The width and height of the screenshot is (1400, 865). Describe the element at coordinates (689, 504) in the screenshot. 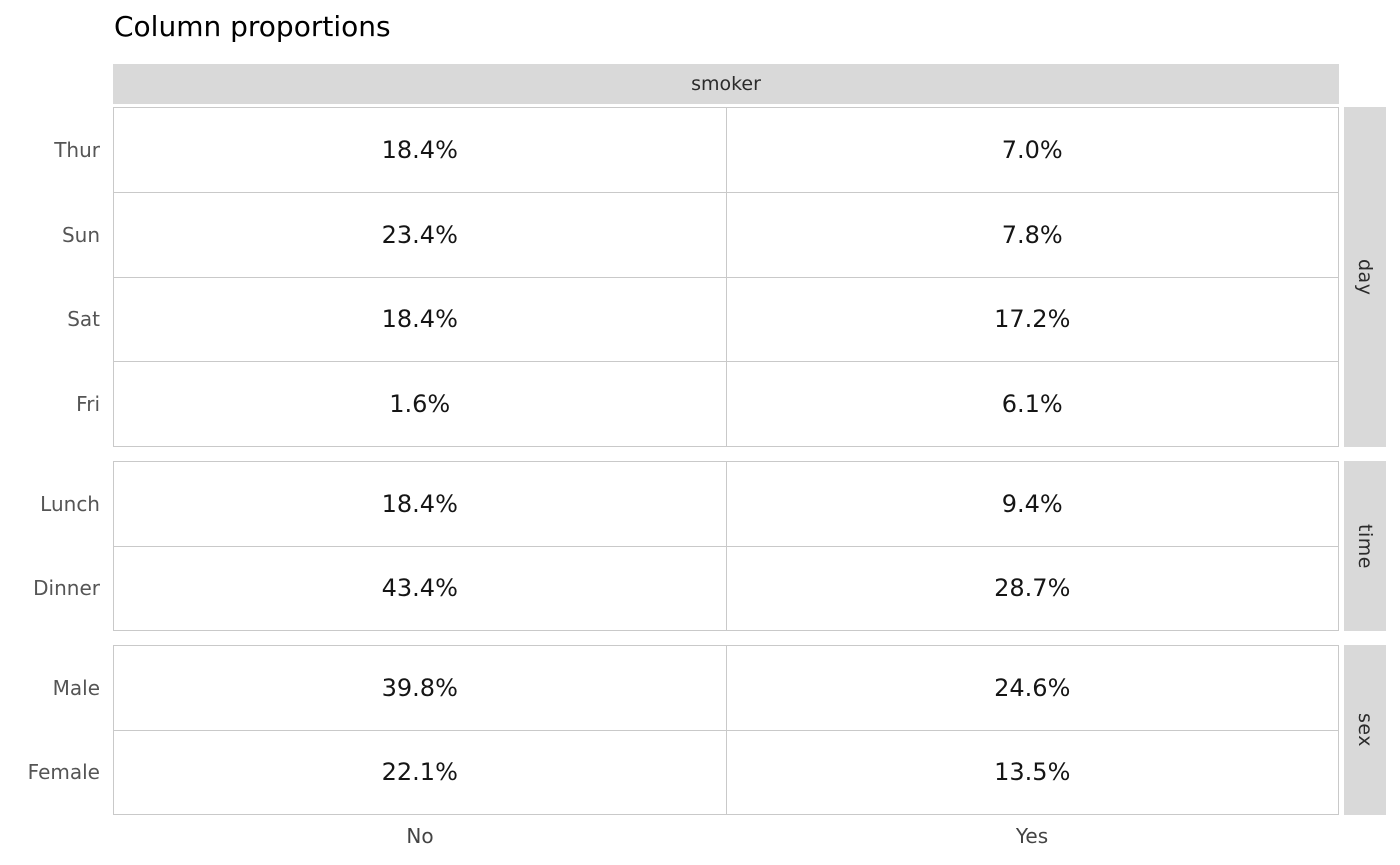

I see `table-row: Lunch 18.4% 9.4%` at that location.